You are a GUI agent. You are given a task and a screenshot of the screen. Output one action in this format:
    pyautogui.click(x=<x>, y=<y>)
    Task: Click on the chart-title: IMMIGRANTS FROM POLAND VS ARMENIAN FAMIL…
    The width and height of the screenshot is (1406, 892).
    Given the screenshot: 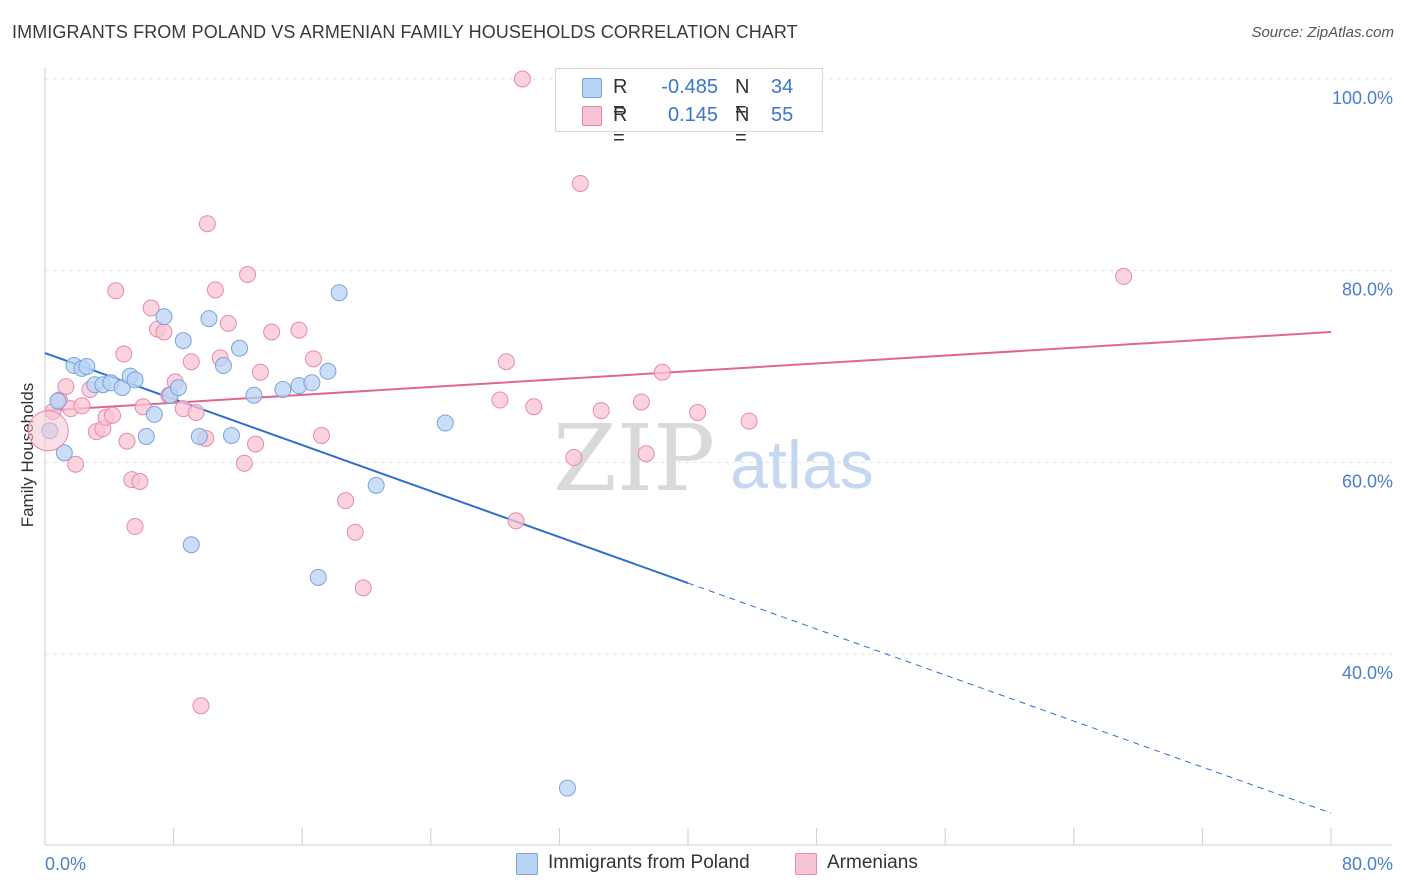 What is the action you would take?
    pyautogui.click(x=405, y=32)
    